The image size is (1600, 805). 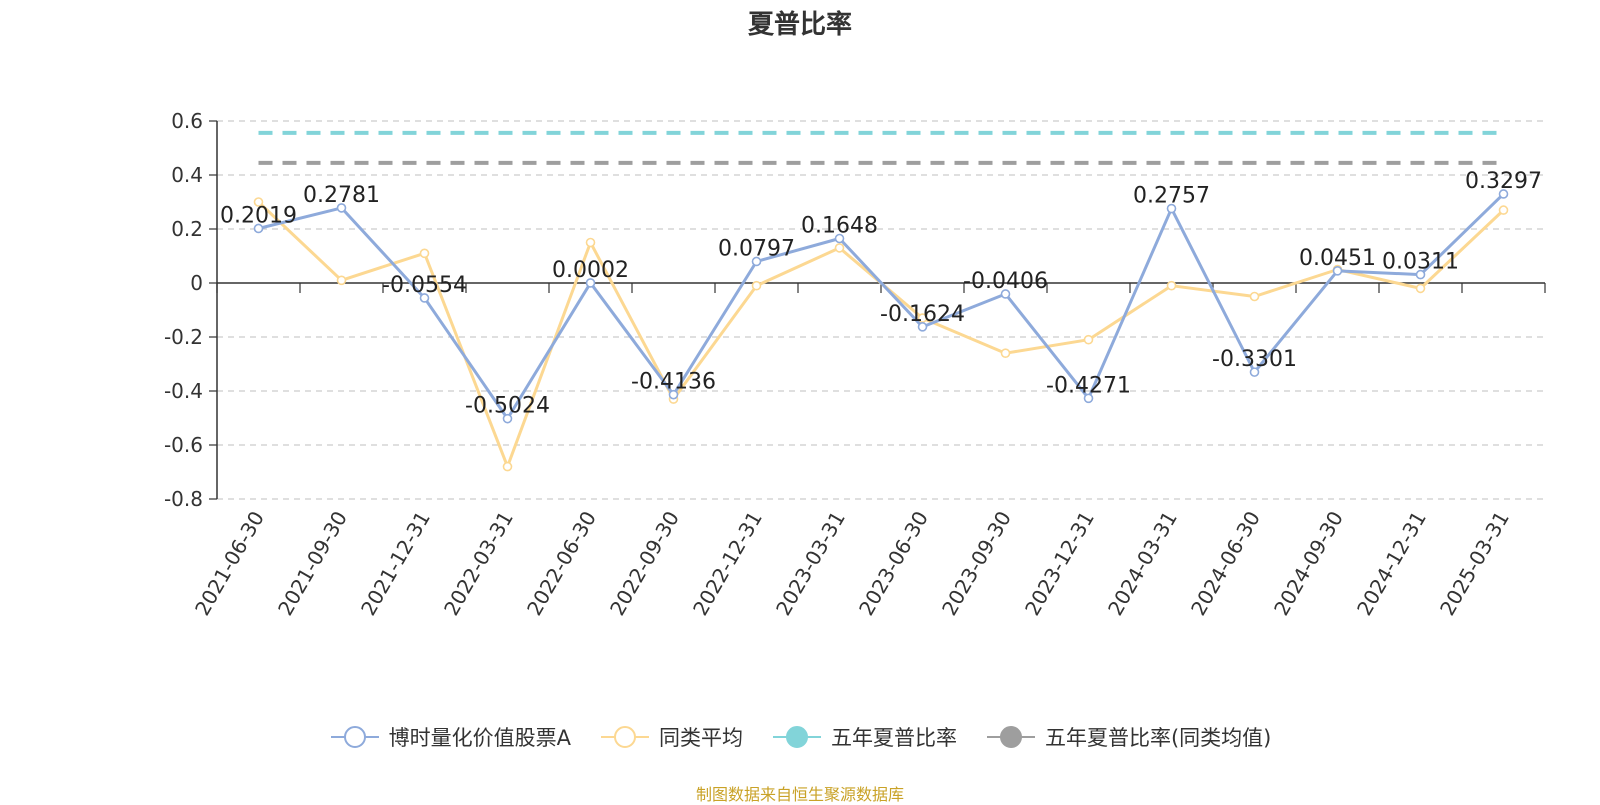 What do you see at coordinates (893, 738) in the screenshot?
I see `legend-label: 五年夏普比率` at bounding box center [893, 738].